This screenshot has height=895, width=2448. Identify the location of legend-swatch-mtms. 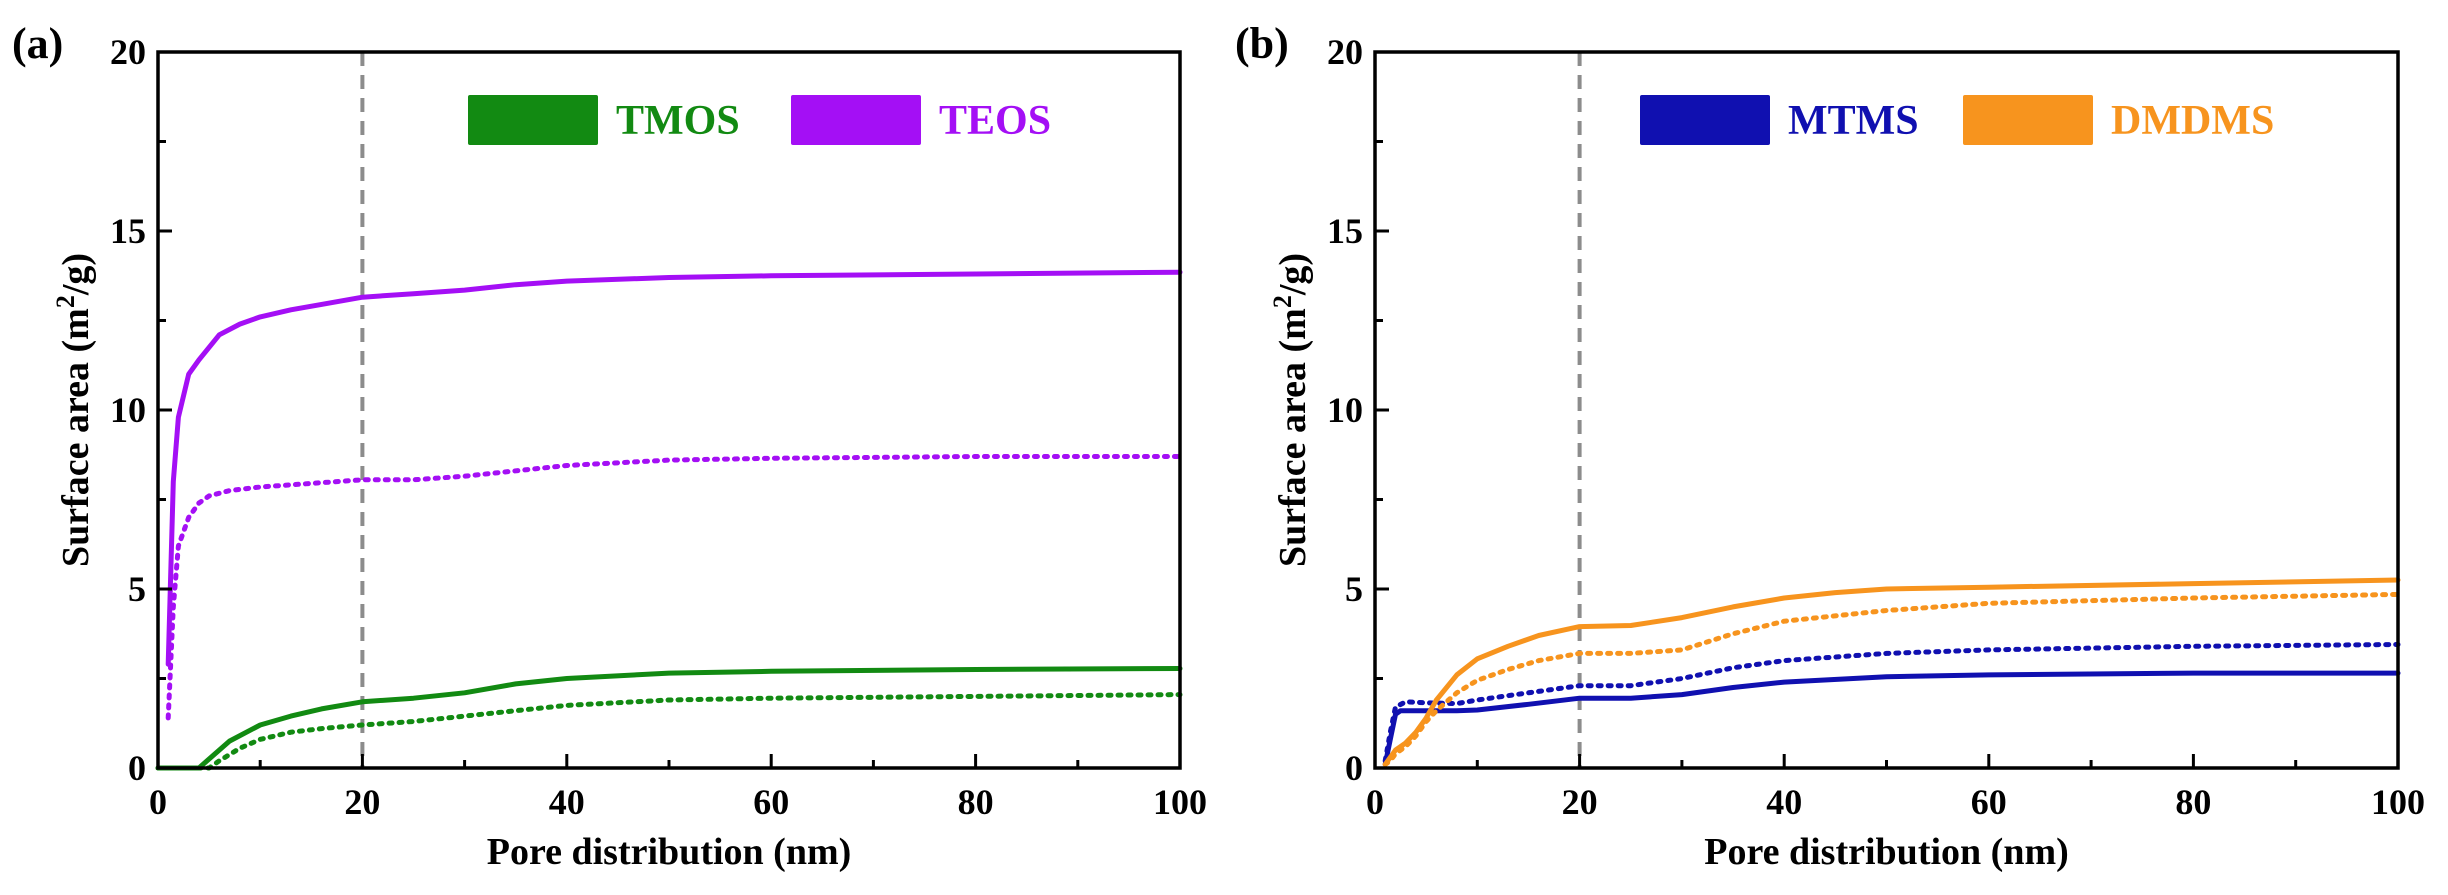
(1705, 120).